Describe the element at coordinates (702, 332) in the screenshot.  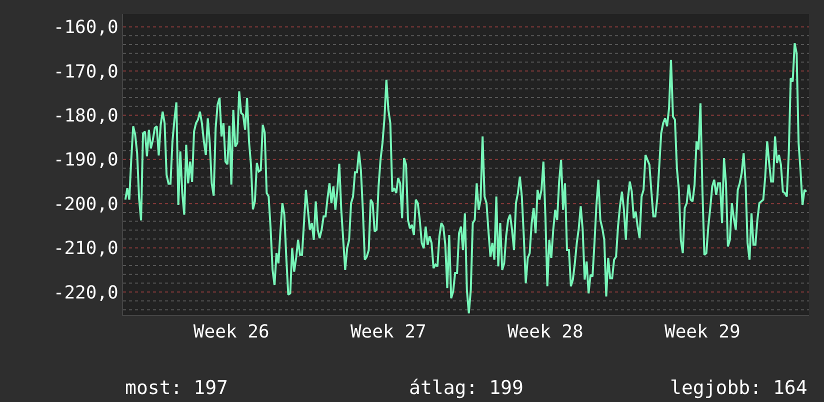
I see `x-tick-label: Week 29` at that location.